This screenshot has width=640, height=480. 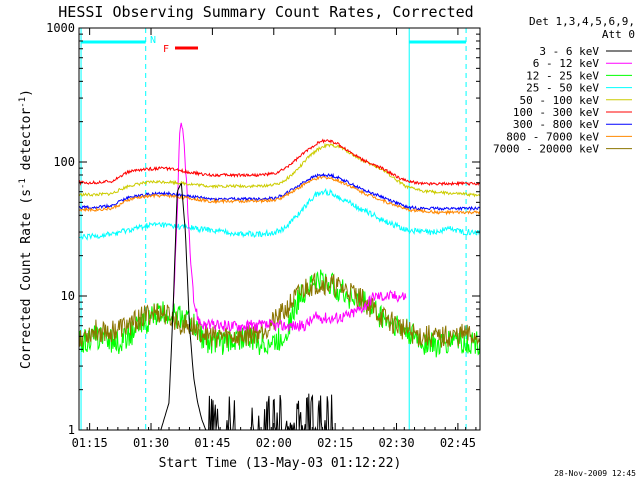 I want to click on legend-label-800-7000-kev: 800 - 7000 keV, so click(x=552, y=136).